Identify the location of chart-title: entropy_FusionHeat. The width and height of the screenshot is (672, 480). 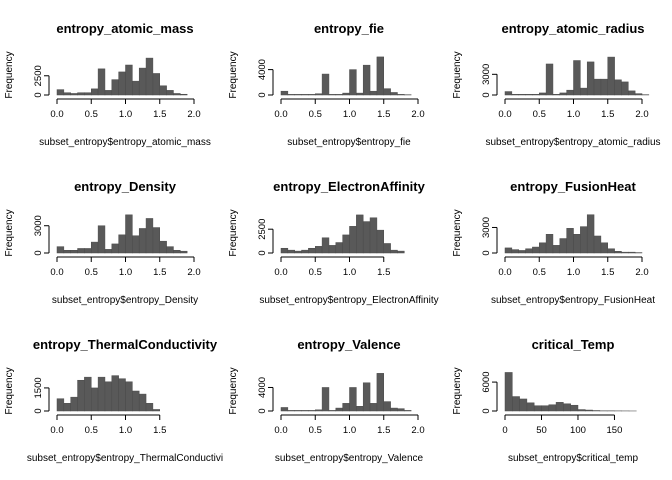
(573, 186).